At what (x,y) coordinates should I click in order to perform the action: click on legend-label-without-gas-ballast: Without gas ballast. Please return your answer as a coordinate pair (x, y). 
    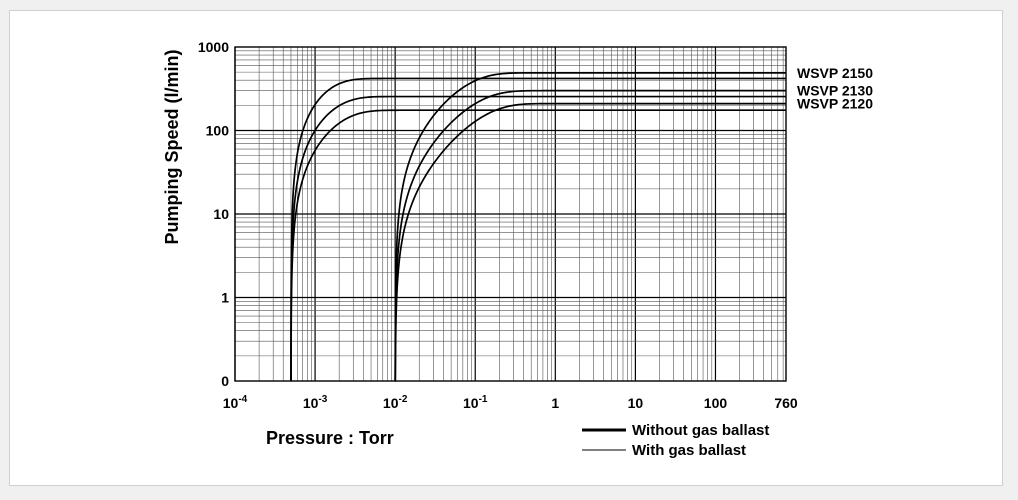
    Looking at the image, I should click on (700, 430).